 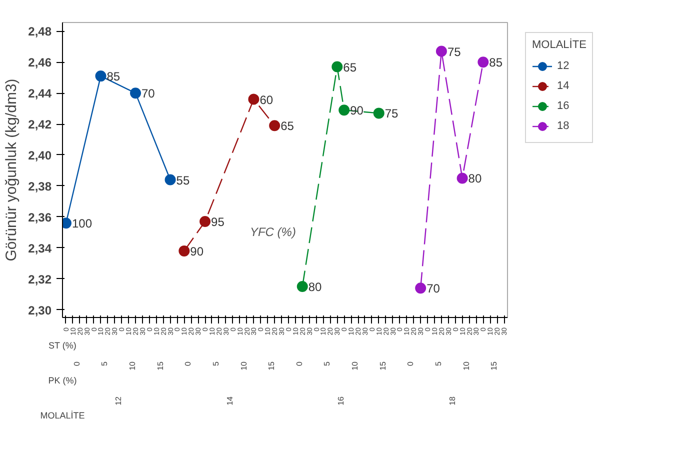 I want to click on y-tick-label: 2,36, so click(x=40, y=217).